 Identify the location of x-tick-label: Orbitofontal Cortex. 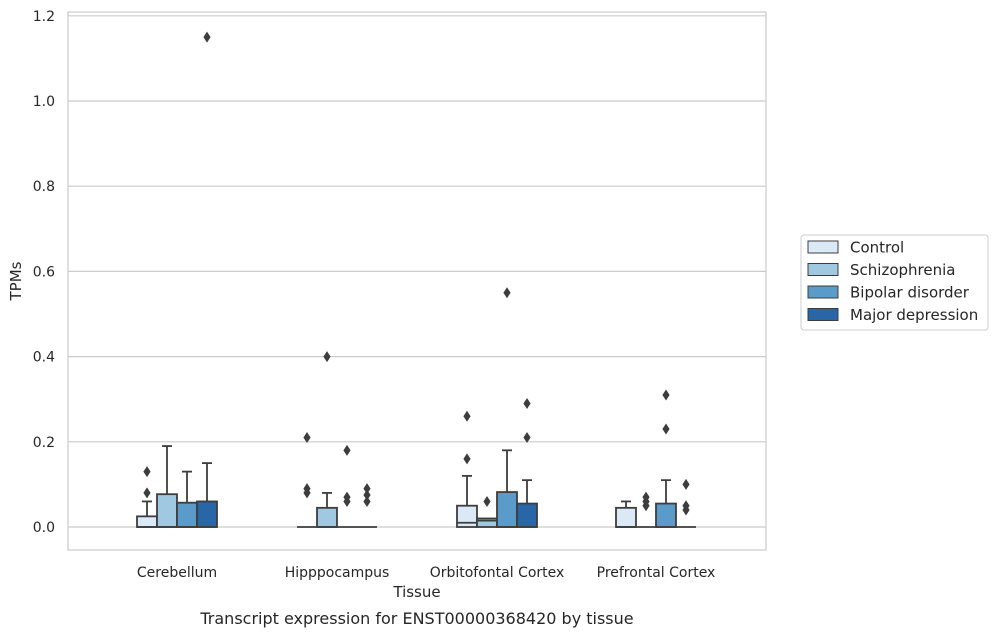
(497, 573).